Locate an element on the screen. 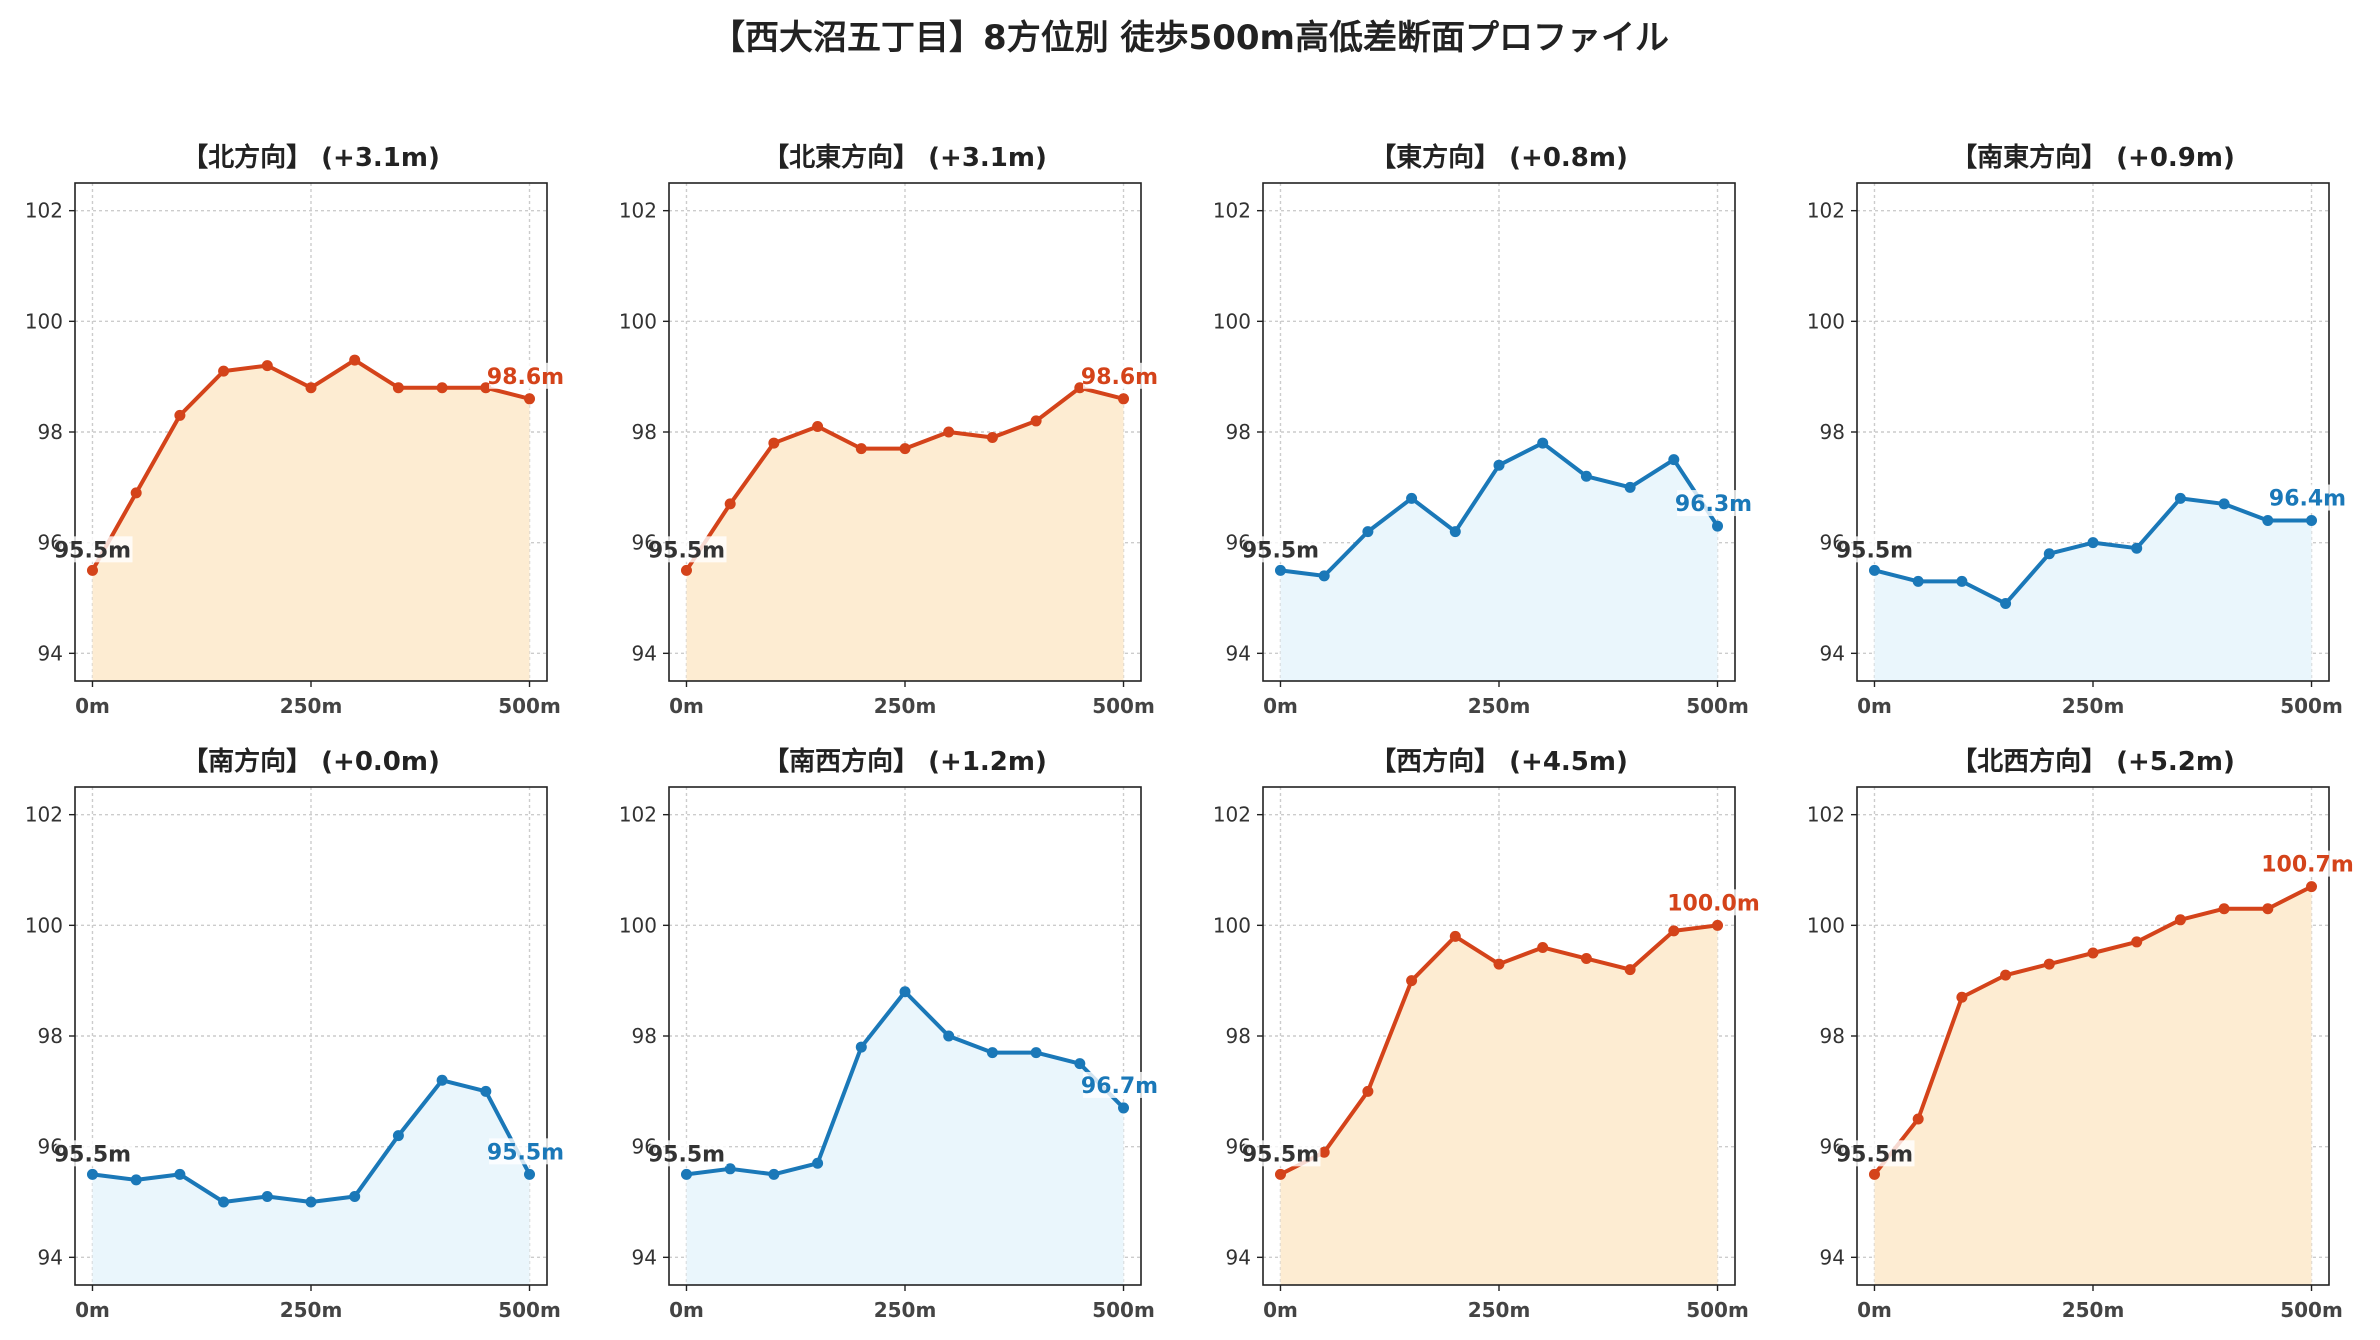  chart-title: 【西方向】 (+4.5m) is located at coordinates (1499, 761).